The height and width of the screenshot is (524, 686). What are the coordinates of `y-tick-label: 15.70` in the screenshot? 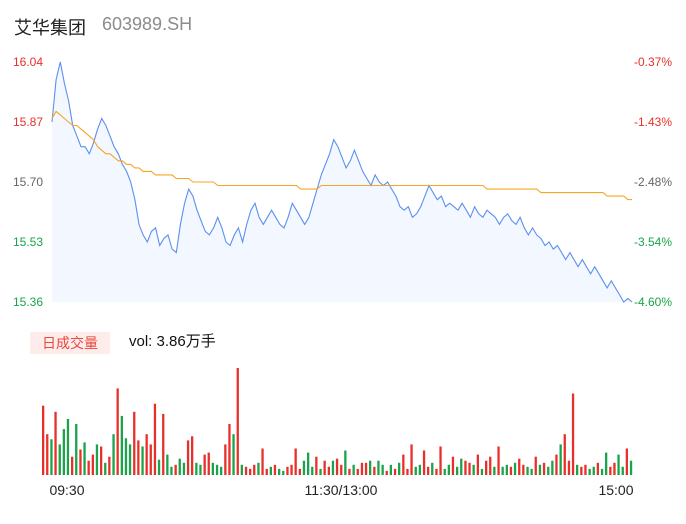 It's located at (28, 182).